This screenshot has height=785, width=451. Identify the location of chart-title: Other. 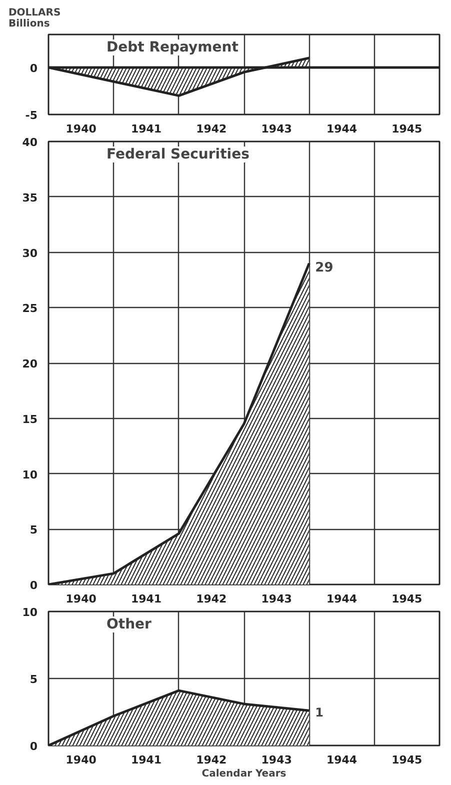
(129, 624).